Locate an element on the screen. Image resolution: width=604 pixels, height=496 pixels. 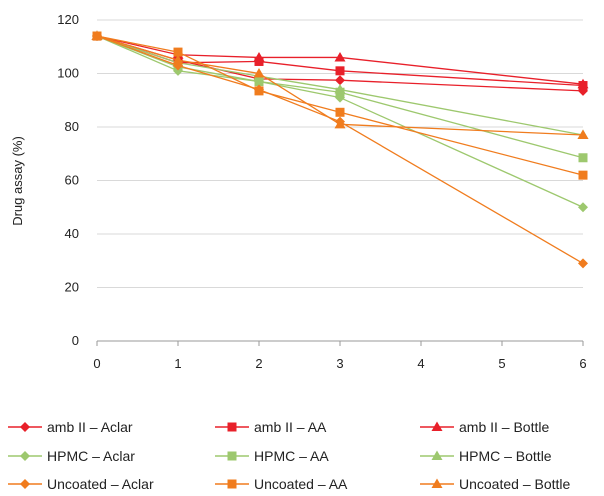
legend-item: Uncoated – Bottle is located at coordinates (495, 484).